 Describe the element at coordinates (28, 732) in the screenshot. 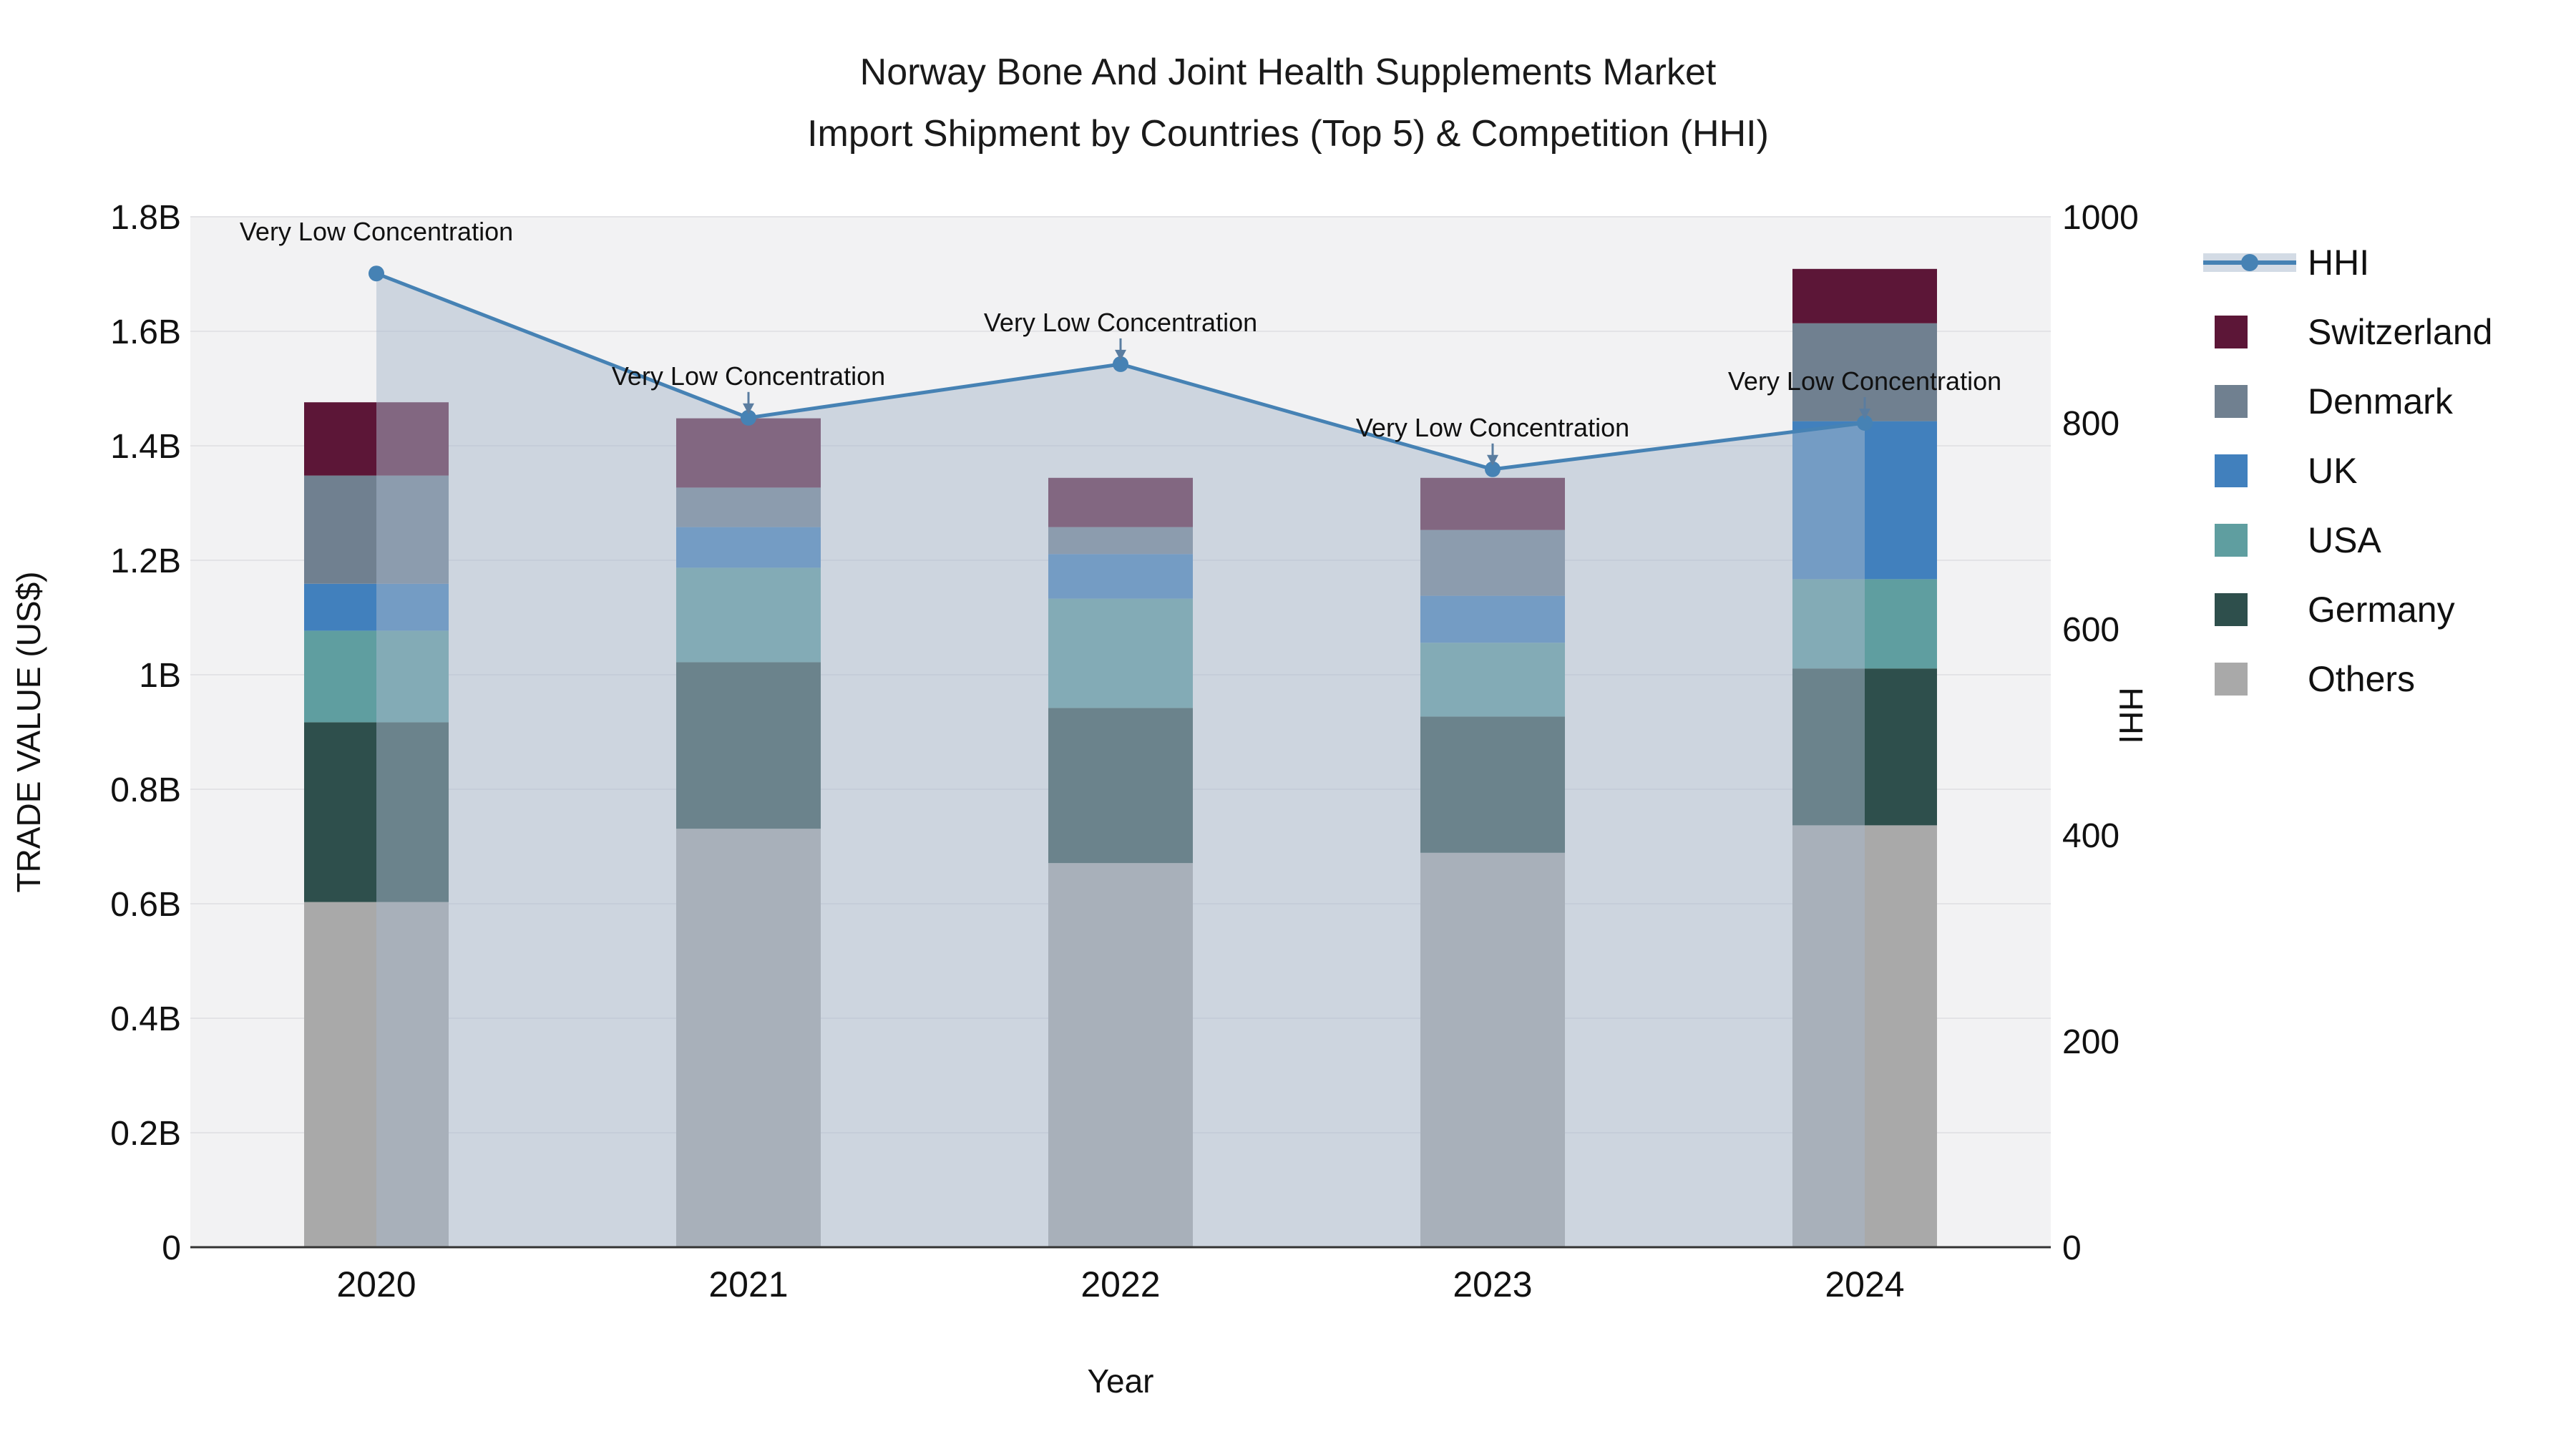

I see `y-axis-left-title: TRADE VALUE (US$)` at that location.